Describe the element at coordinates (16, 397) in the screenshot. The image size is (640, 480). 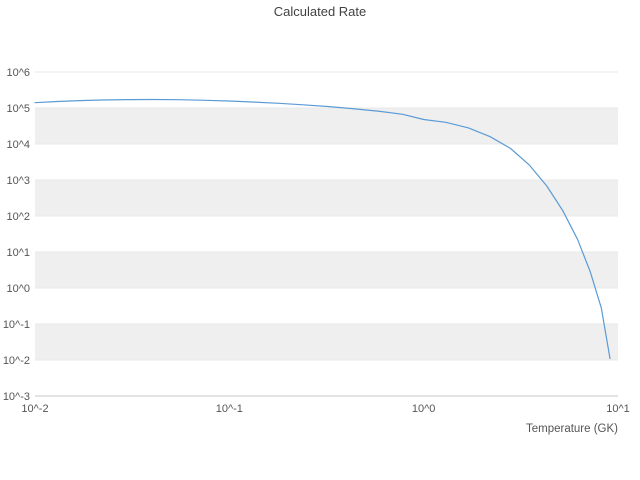
I see `y-tick-label: 10^-3` at that location.